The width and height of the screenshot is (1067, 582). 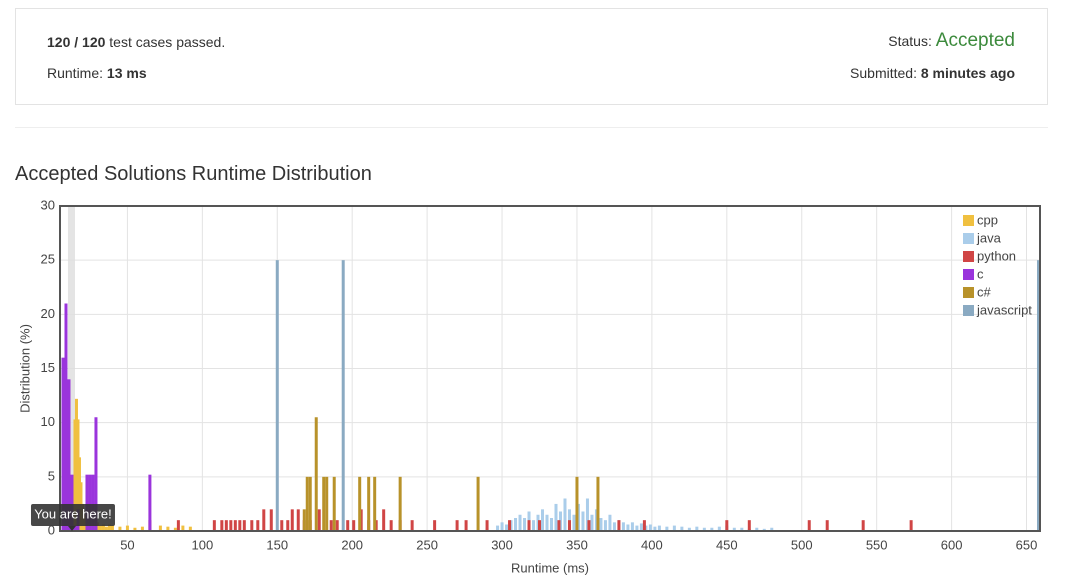 I want to click on x-tick-label: 300, so click(x=502, y=544).